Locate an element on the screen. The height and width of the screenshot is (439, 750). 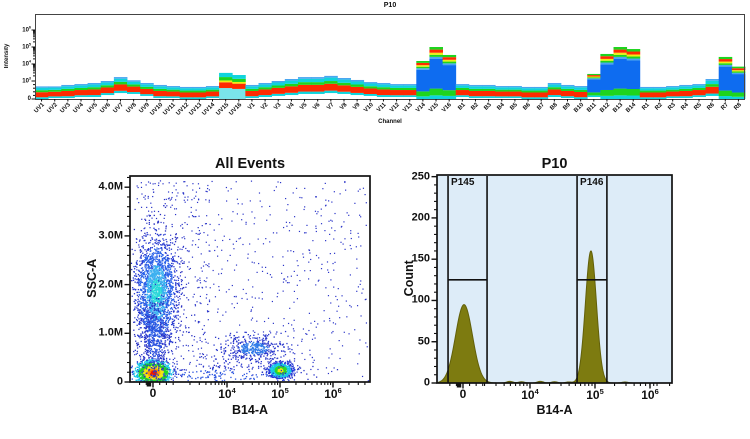
all-events-x-axis-label: B14-A is located at coordinates (250, 410).